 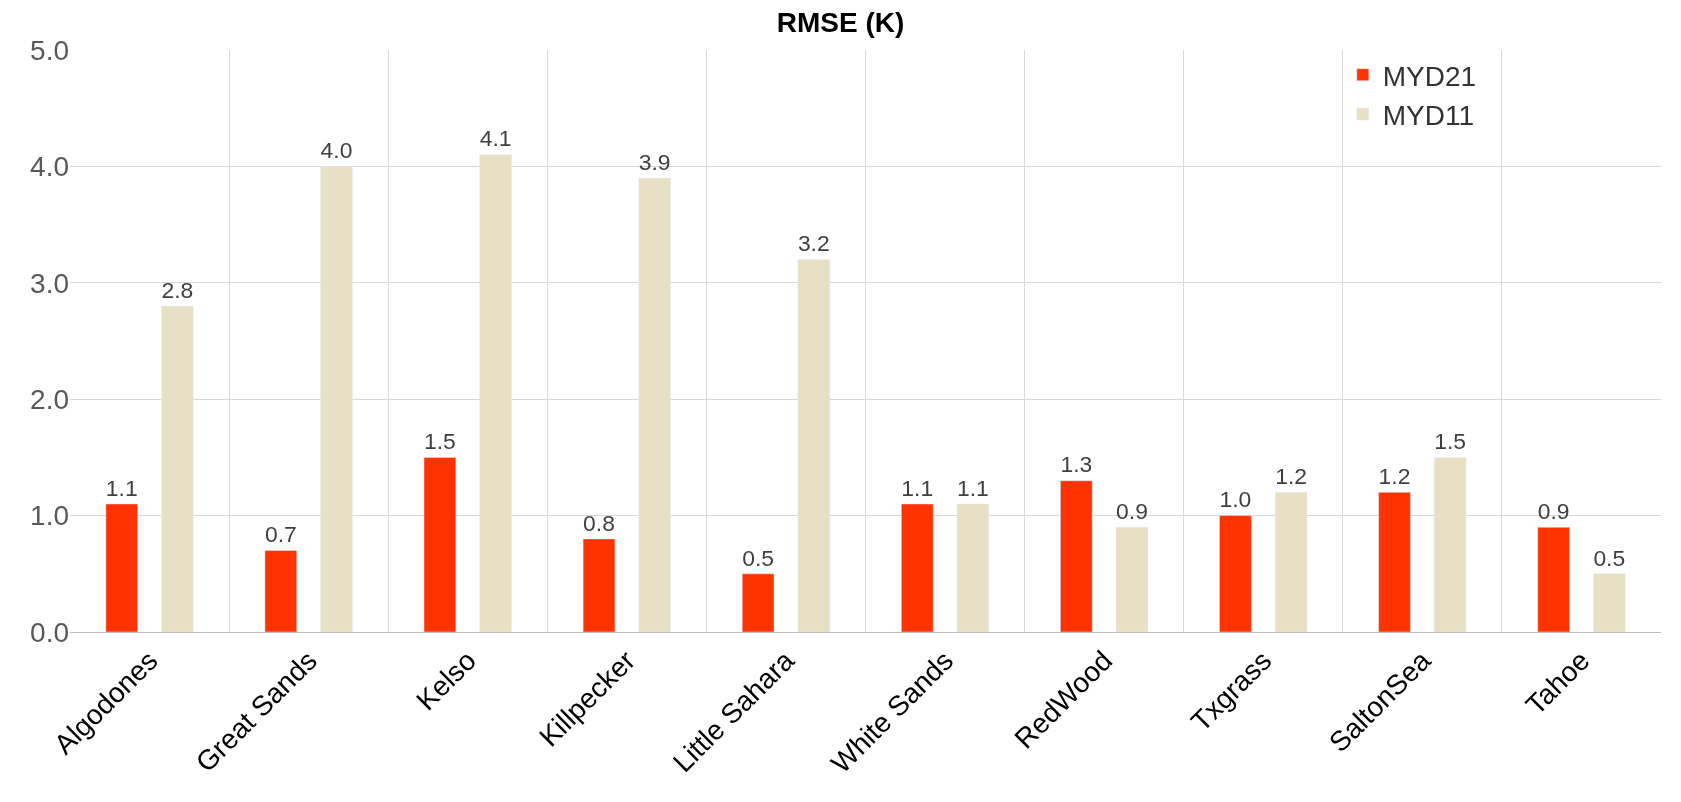 What do you see at coordinates (495, 138) in the screenshot?
I see `data-label: 4.1` at bounding box center [495, 138].